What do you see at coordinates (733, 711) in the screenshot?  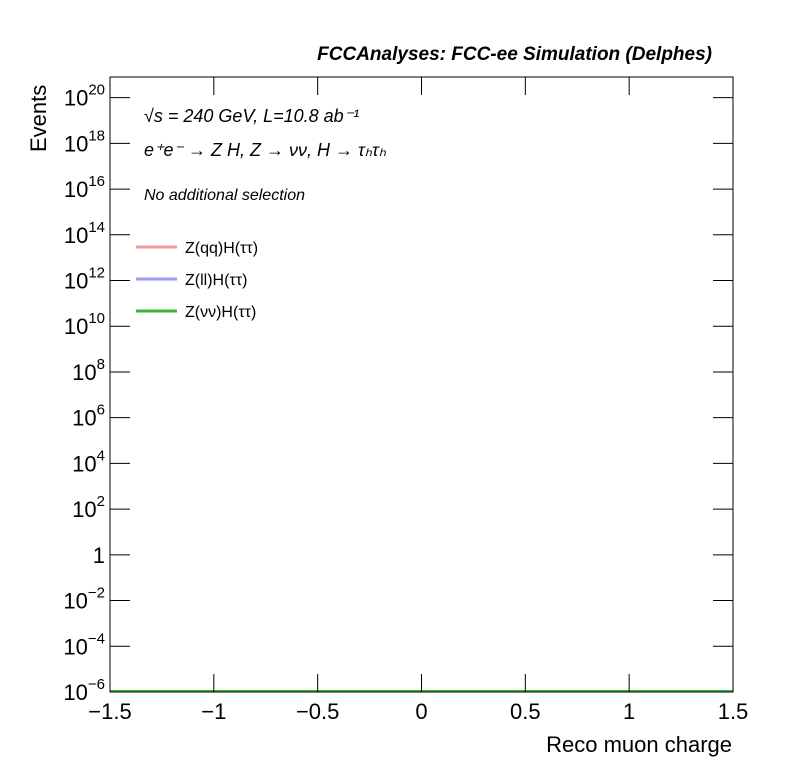 I see `x-tick-label: 1.5` at bounding box center [733, 711].